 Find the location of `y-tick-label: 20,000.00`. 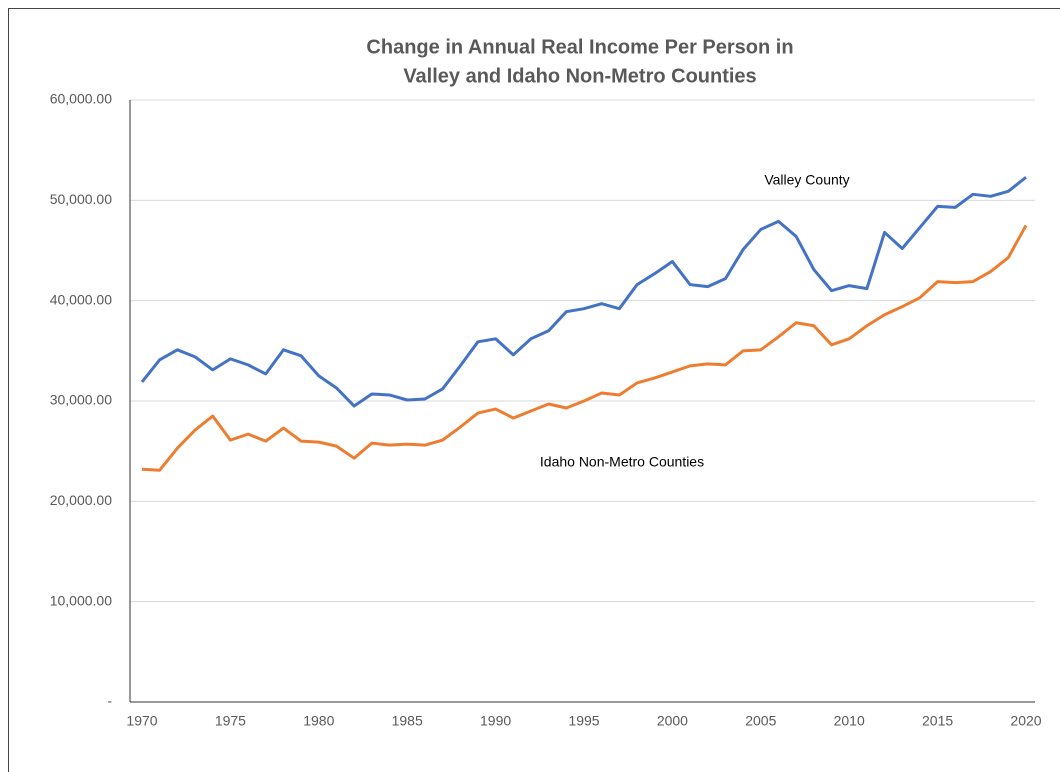

y-tick-label: 20,000.00 is located at coordinates (81, 500).